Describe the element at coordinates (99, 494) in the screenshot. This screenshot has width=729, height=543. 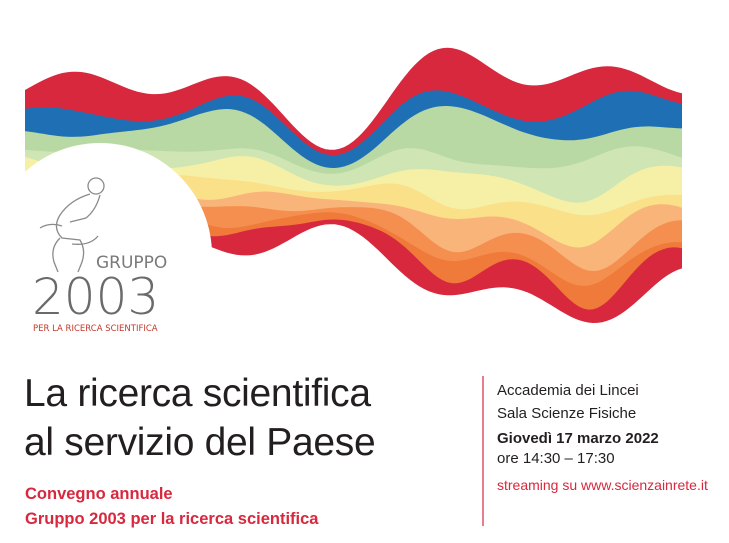
I see `subtitle-line: Convegno annuale` at that location.